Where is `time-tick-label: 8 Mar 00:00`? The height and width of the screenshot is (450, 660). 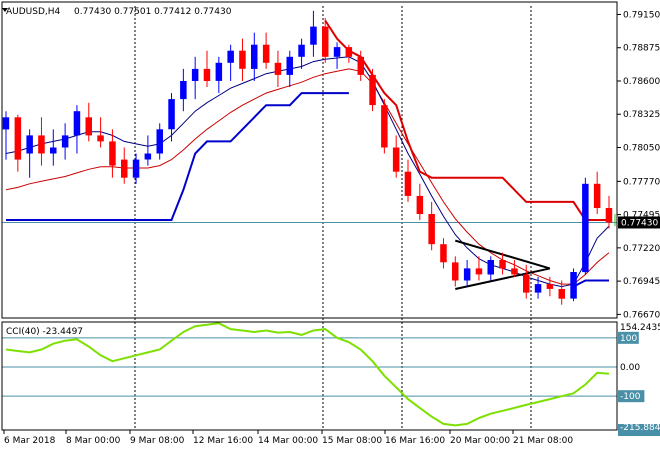
time-tick-label: 8 Mar 00:00 is located at coordinates (93, 441).